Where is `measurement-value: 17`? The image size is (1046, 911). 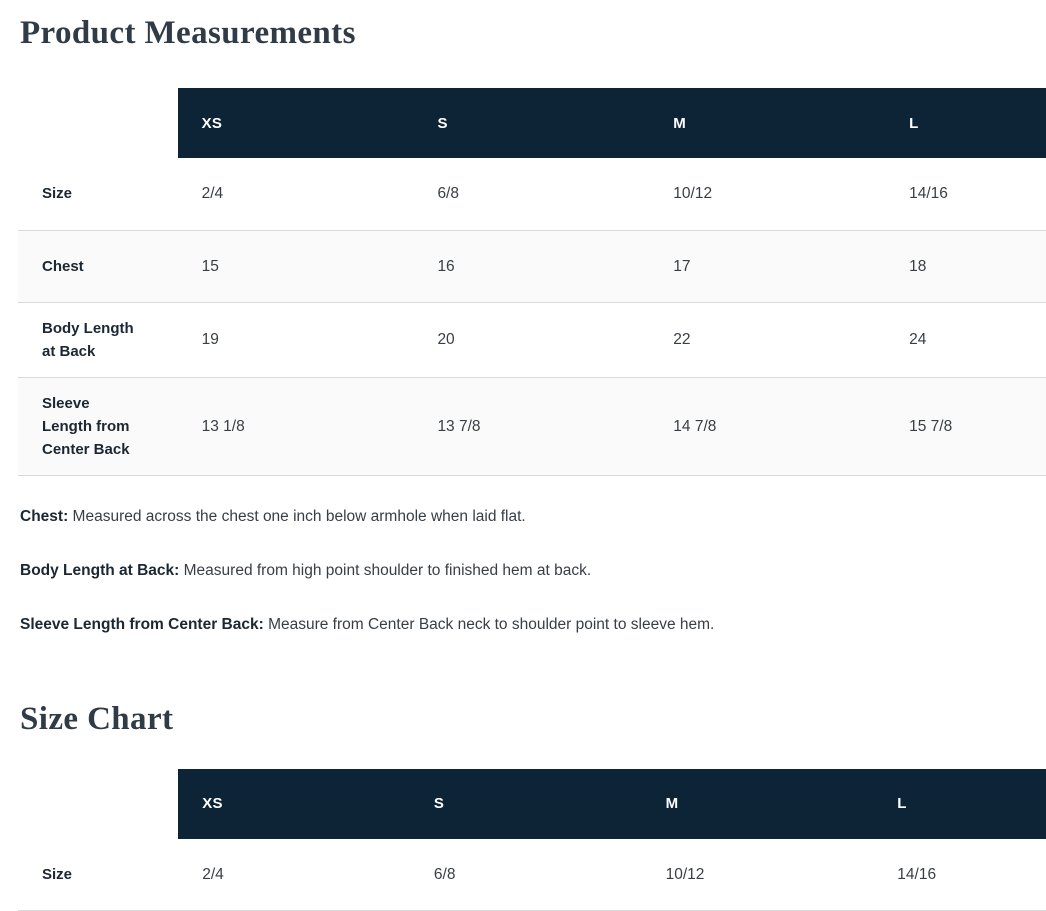 measurement-value: 17 is located at coordinates (767, 266).